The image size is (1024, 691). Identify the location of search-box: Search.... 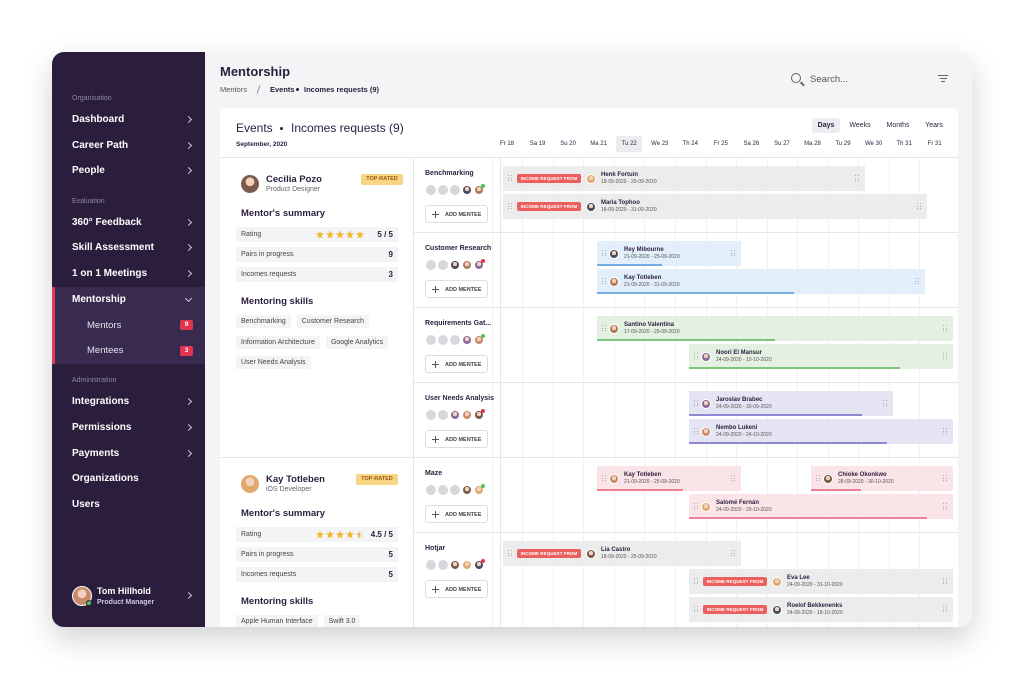
(848, 79).